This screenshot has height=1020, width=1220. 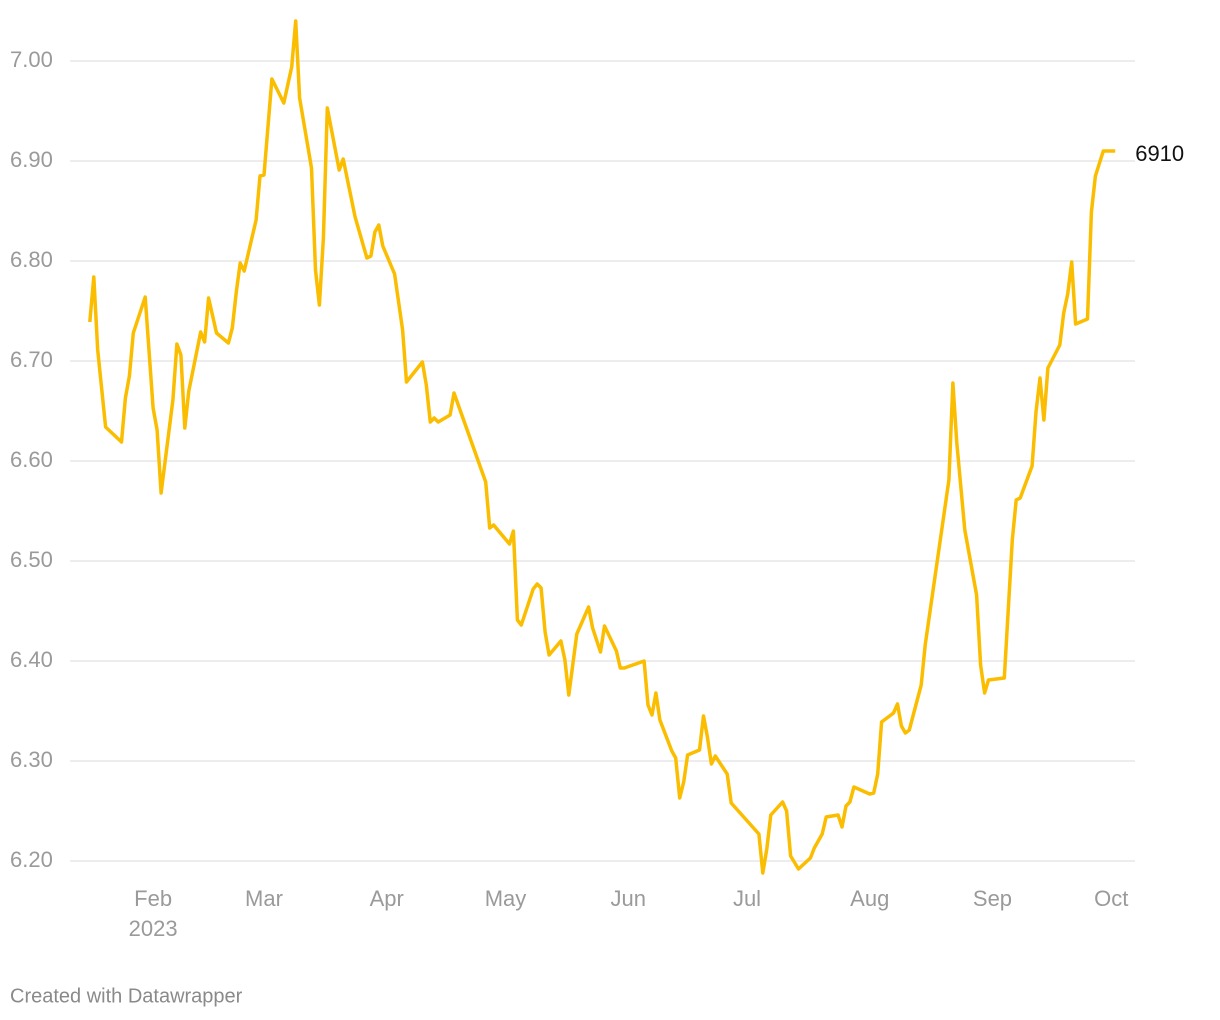 What do you see at coordinates (31, 359) in the screenshot?
I see `y-tick-label: 6.70` at bounding box center [31, 359].